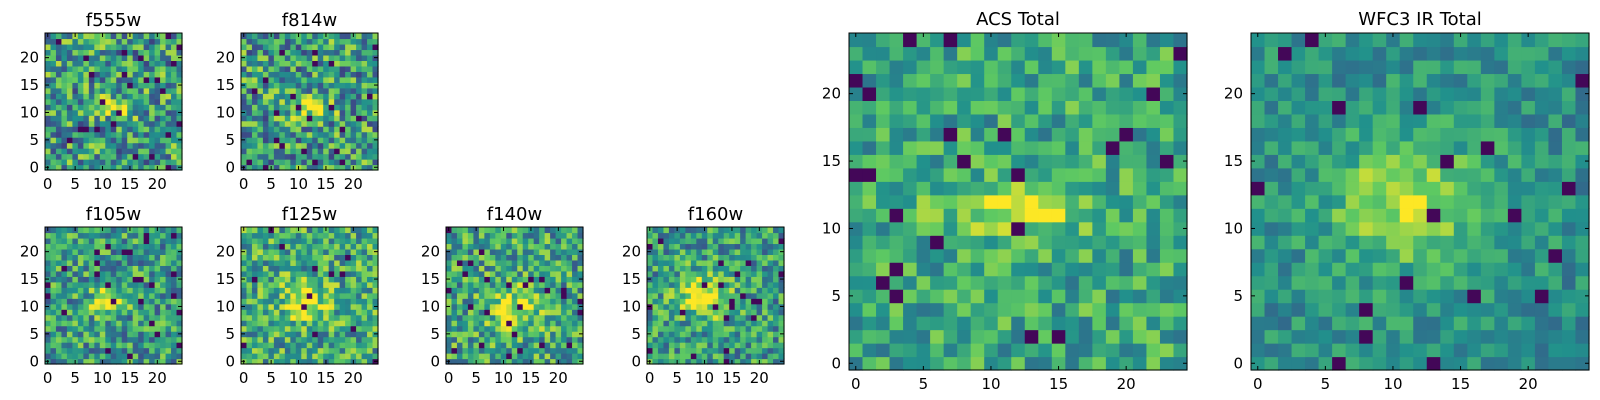  I want to click on heatmap-cells, so click(114, 296).